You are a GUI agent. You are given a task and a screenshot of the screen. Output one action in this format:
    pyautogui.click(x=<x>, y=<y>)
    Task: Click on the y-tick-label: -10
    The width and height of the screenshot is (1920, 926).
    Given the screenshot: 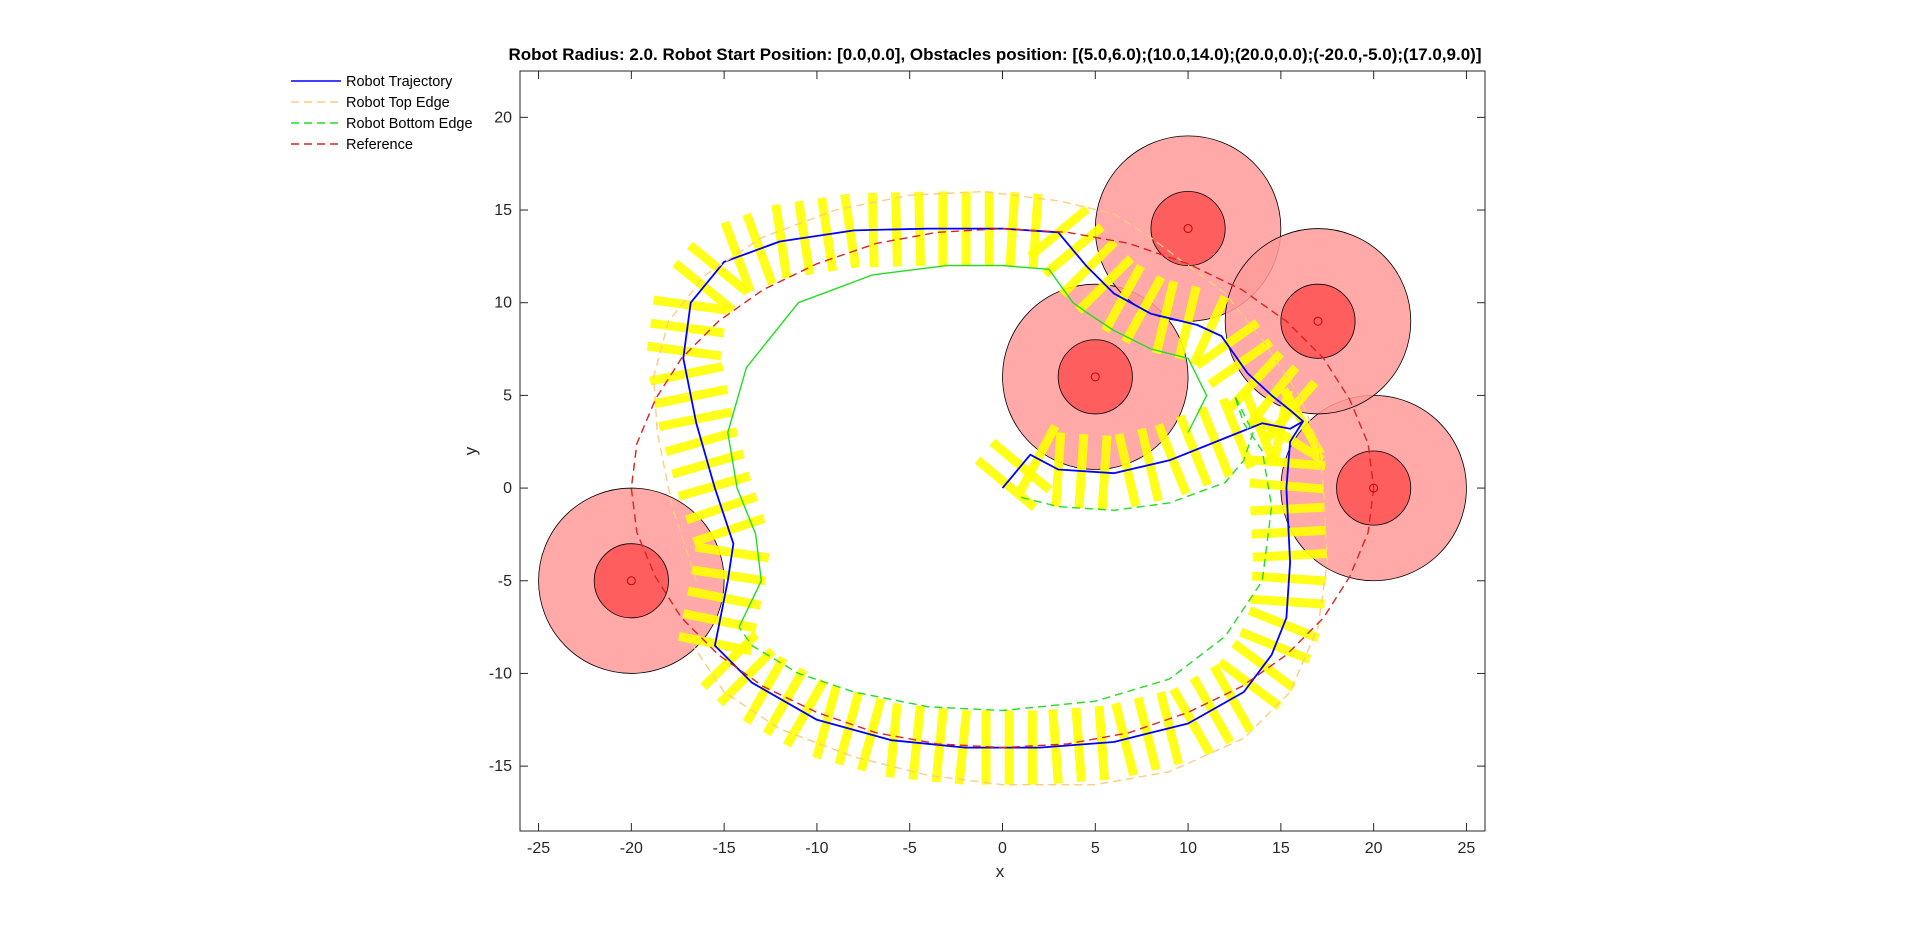 What is the action you would take?
    pyautogui.click(x=500, y=673)
    